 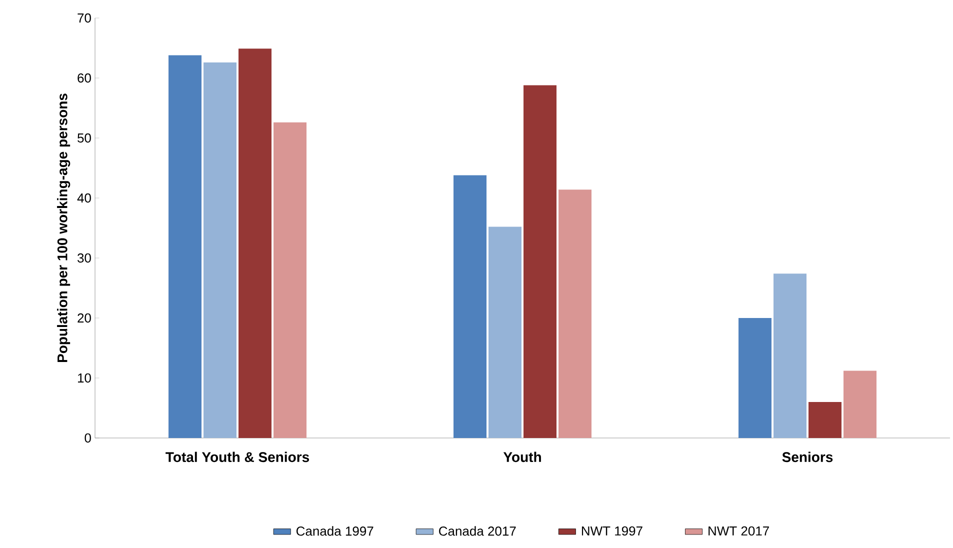 I want to click on x-tick-label: Youth, so click(x=522, y=457).